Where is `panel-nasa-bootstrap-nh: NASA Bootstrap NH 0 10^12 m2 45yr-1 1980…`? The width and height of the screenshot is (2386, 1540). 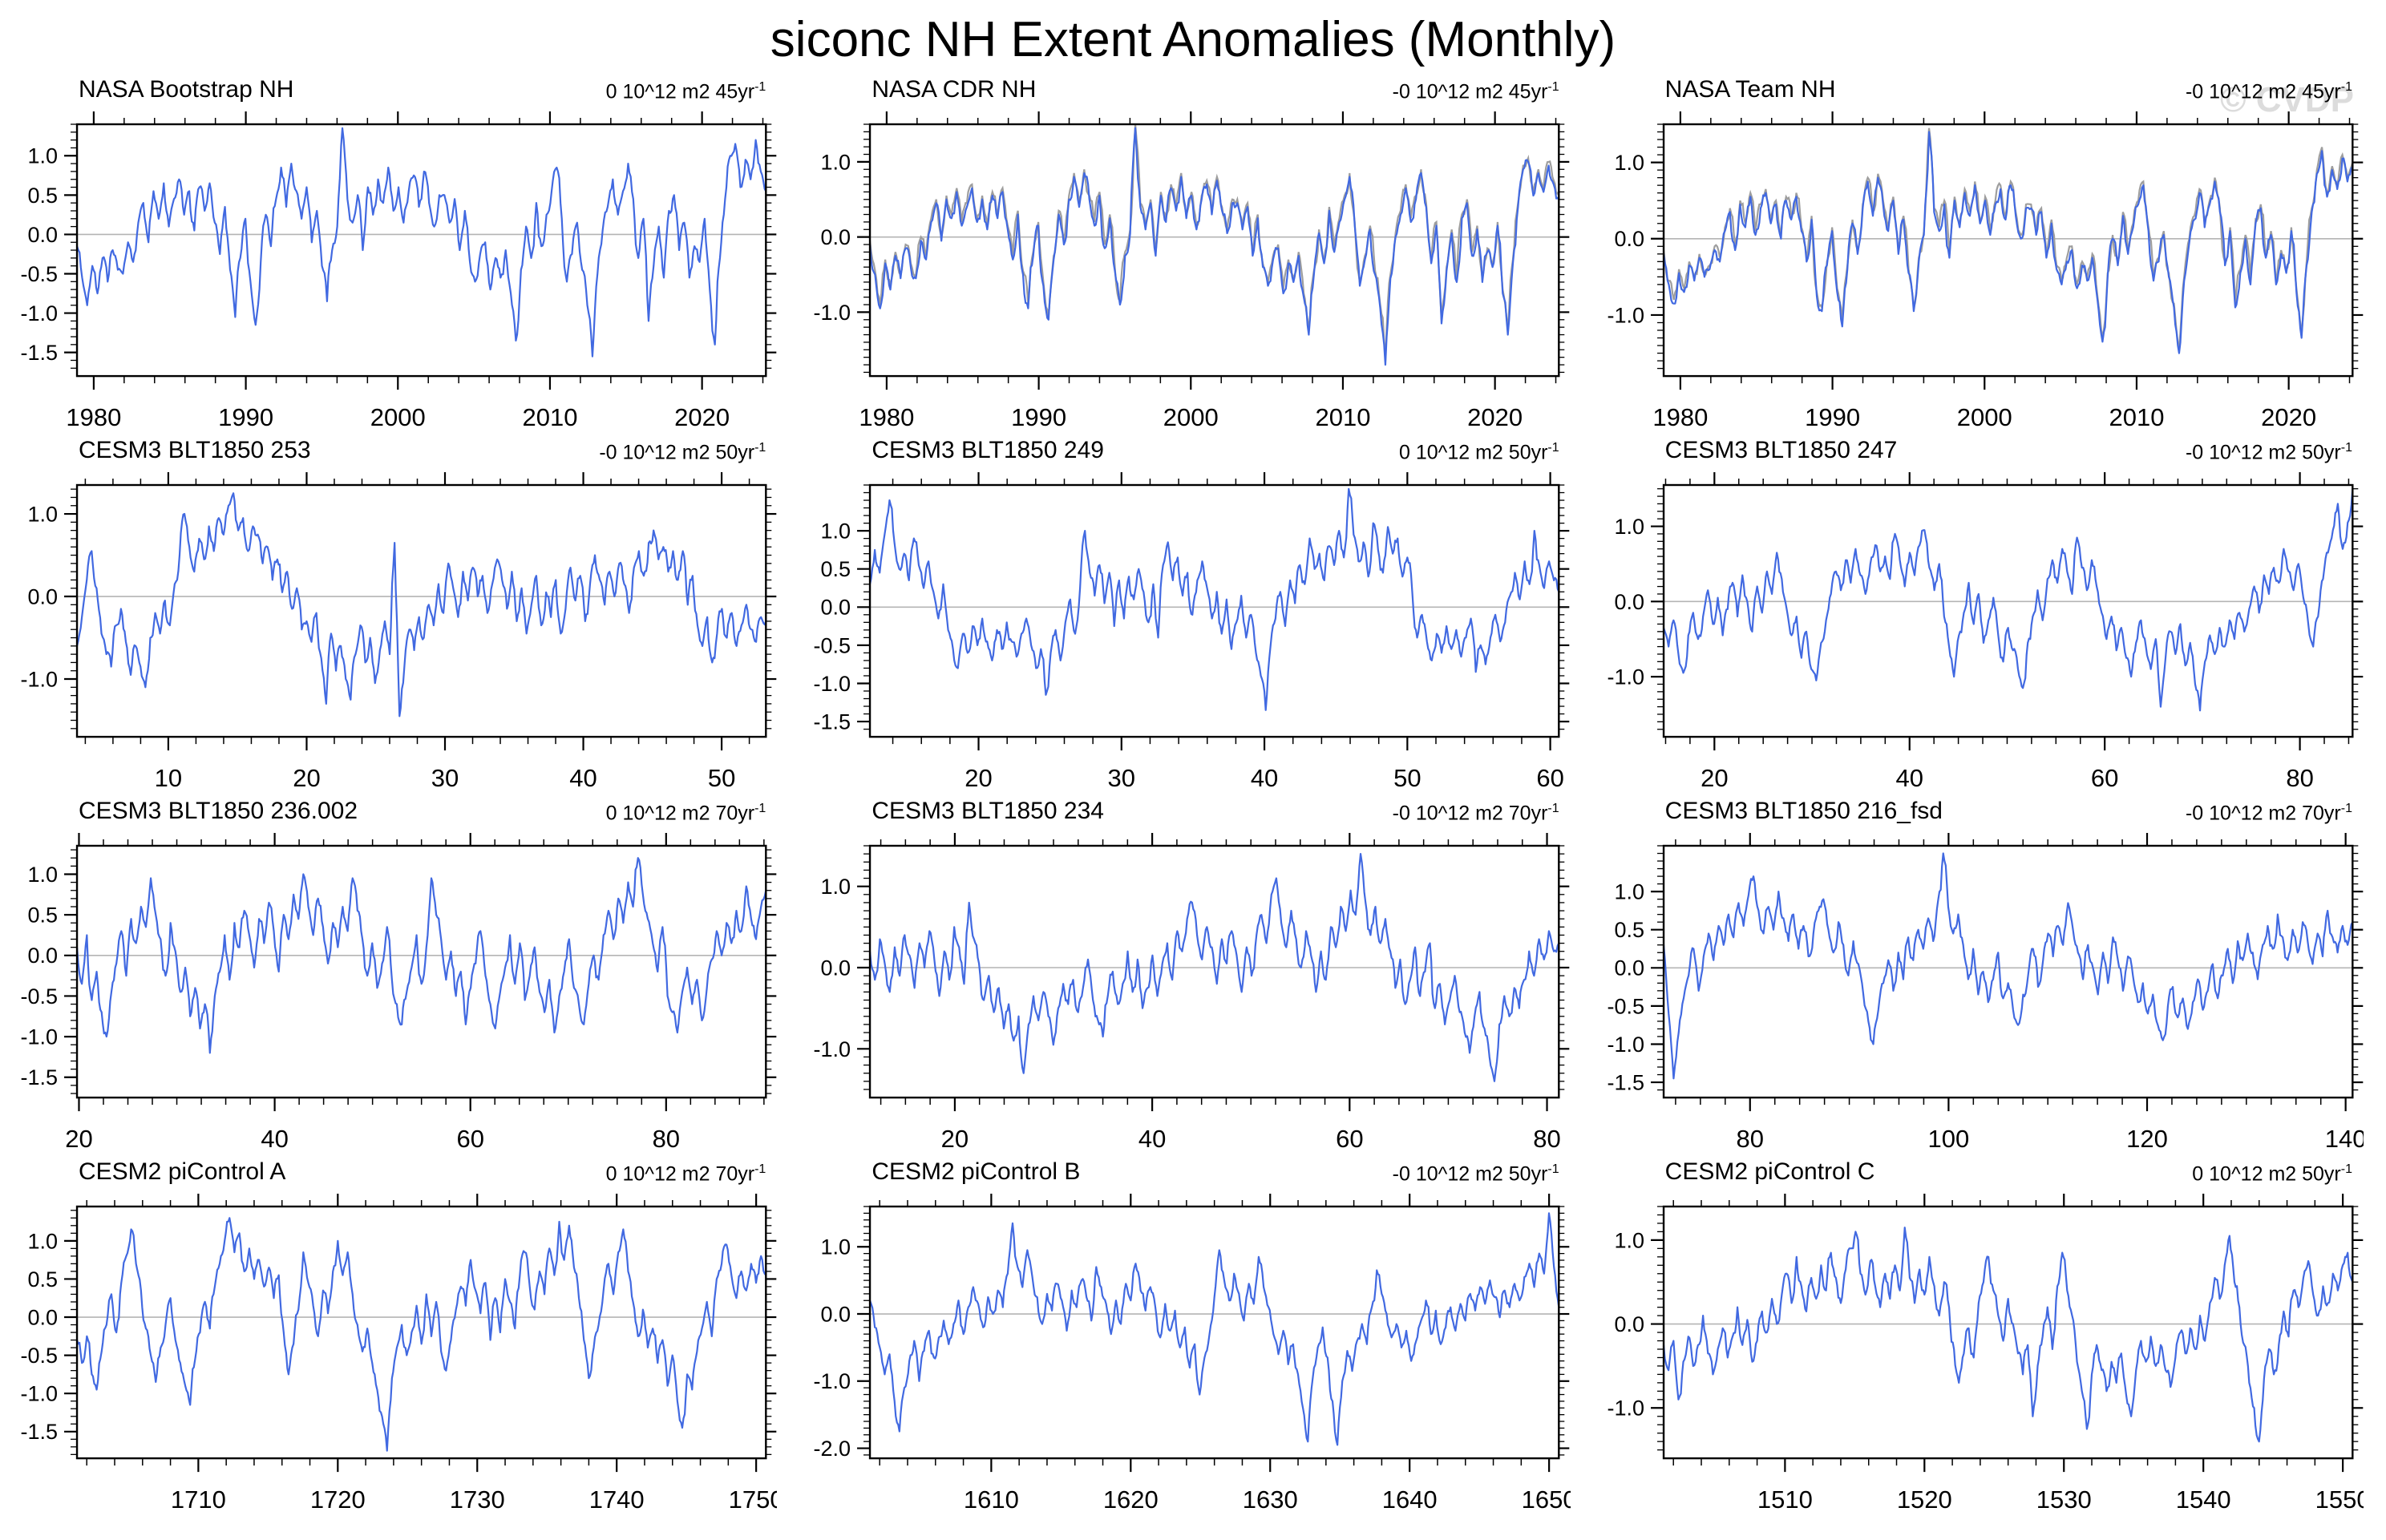 panel-nasa-bootstrap-nh: NASA Bootstrap NH 0 10^12 m2 45yr-1 1980… is located at coordinates (391, 251).